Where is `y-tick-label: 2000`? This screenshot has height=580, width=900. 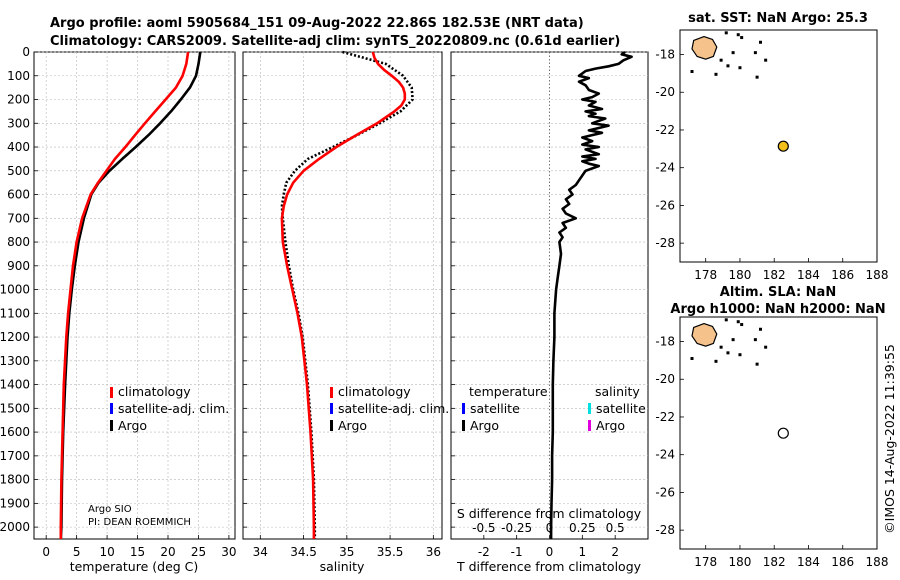 y-tick-label: 2000 is located at coordinates (15, 527).